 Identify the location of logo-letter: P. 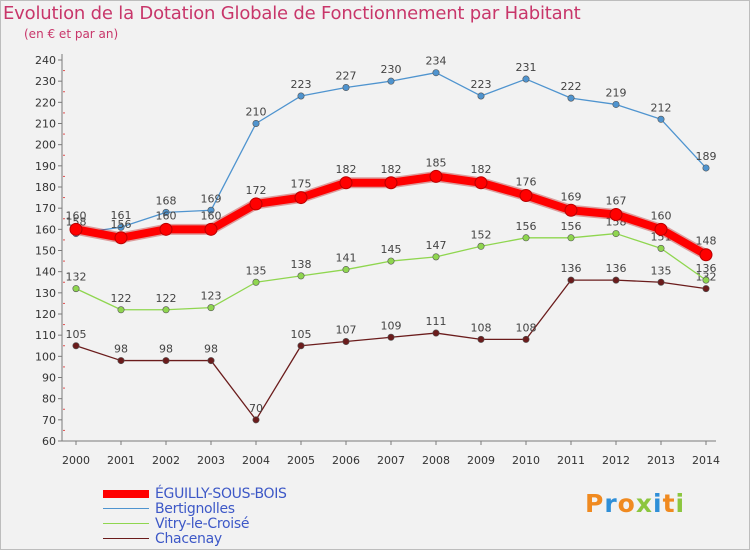
(595, 503).